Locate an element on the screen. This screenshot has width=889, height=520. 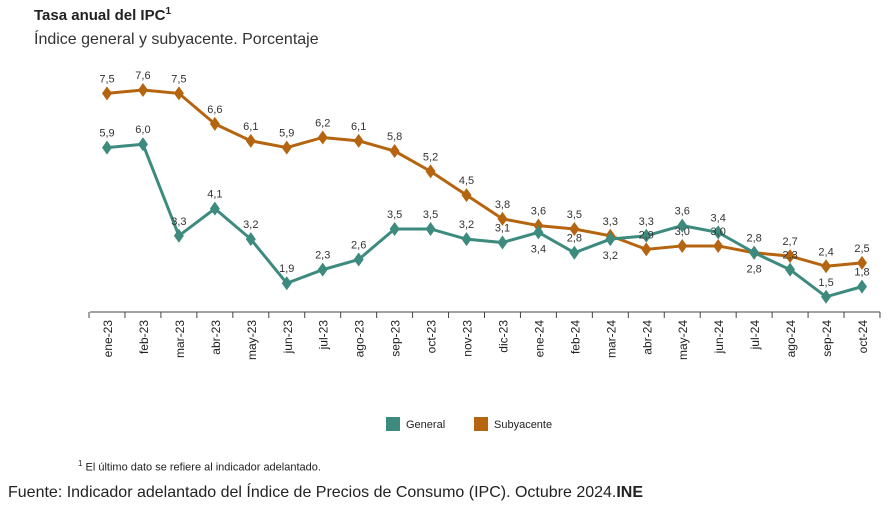
x-tick-label: dic-23 is located at coordinates (503, 336).